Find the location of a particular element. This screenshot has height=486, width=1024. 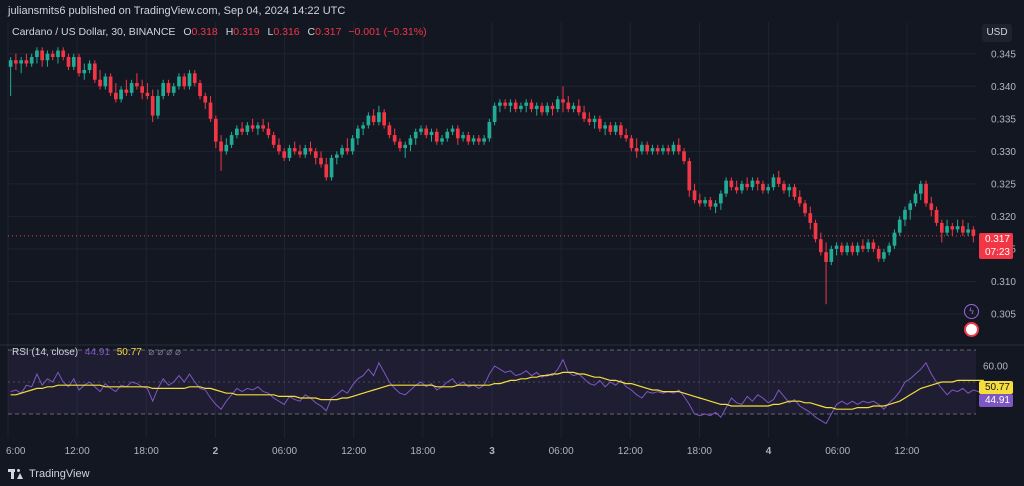

lightning-icon: ϟ is located at coordinates (971, 311).